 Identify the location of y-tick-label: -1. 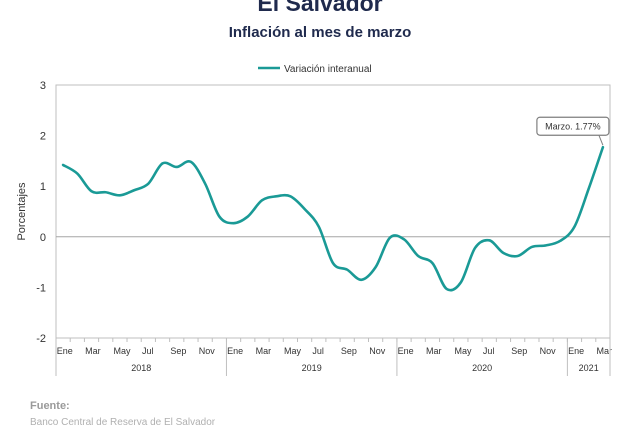
(41, 288).